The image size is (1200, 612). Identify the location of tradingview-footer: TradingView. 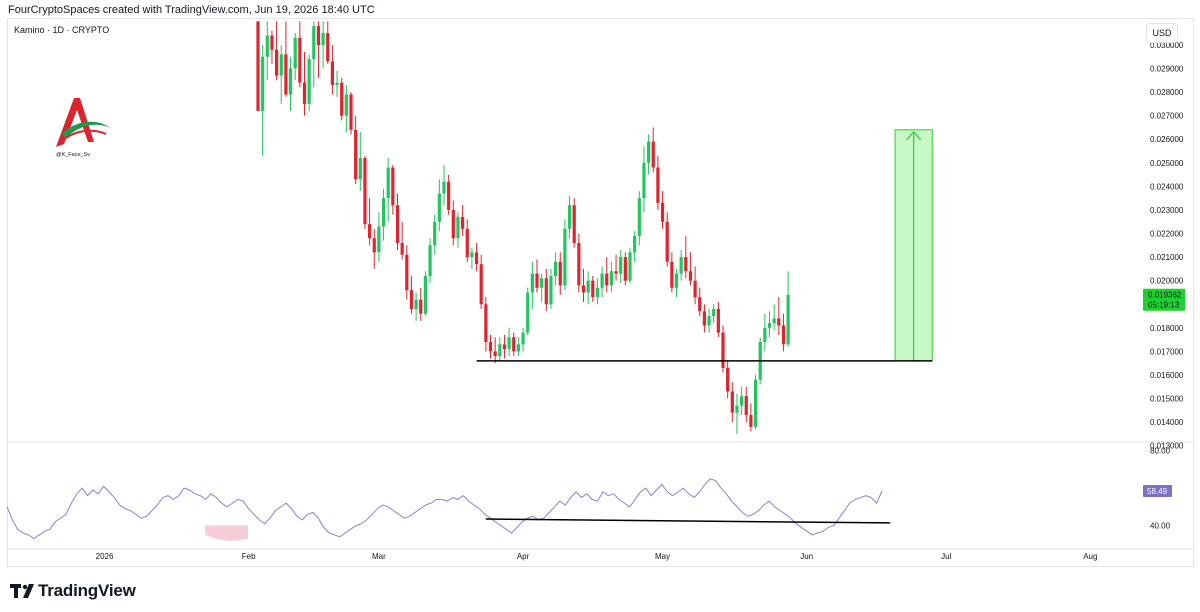
(73, 591).